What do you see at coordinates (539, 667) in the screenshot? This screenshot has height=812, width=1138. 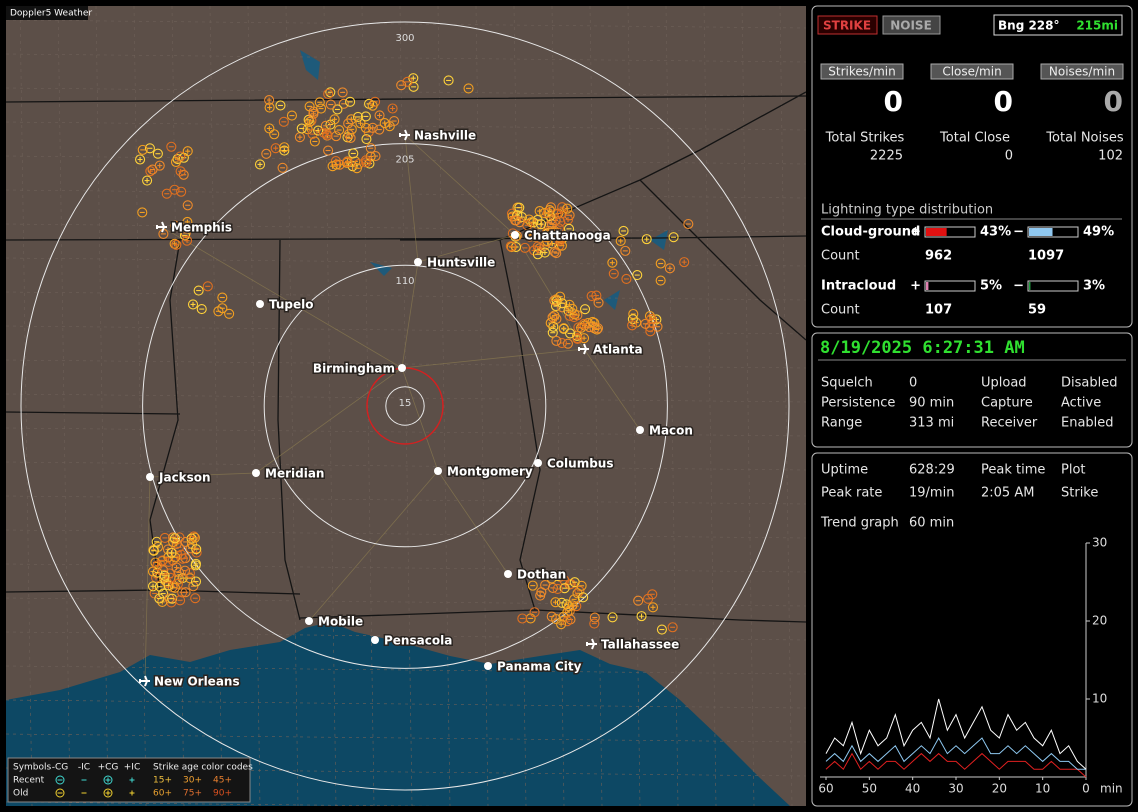 I see `city-label: Panama City` at bounding box center [539, 667].